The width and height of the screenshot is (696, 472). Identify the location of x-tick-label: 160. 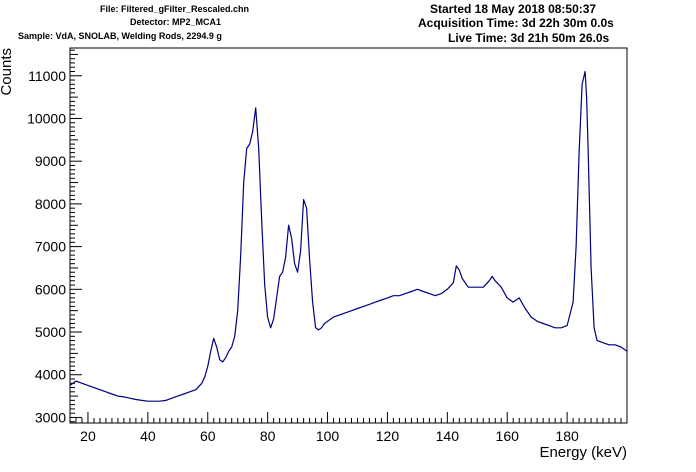
(508, 436).